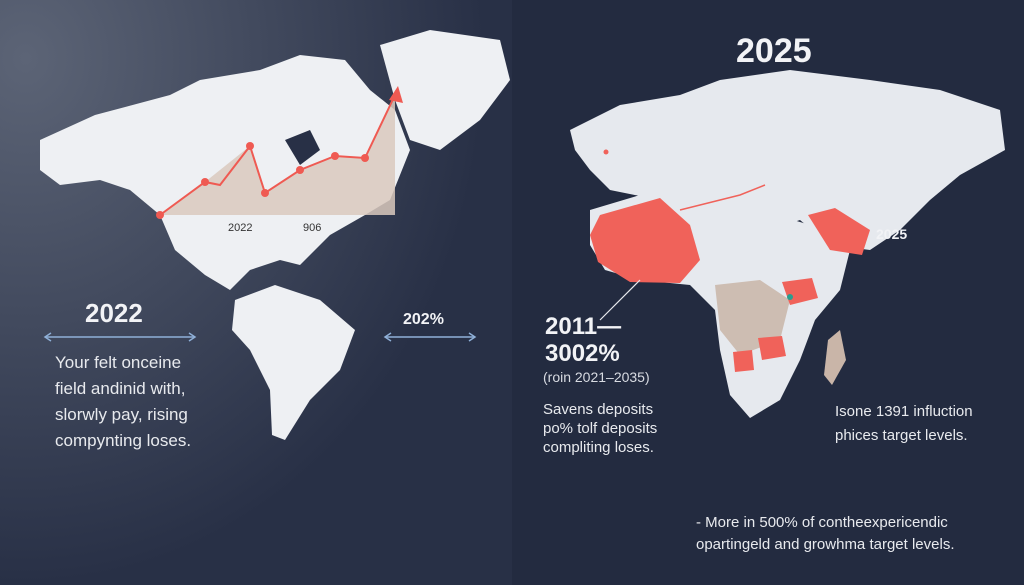 The width and height of the screenshot is (1024, 585). What do you see at coordinates (582, 353) in the screenshot?
I see `heading-line: 3002%` at bounding box center [582, 353].